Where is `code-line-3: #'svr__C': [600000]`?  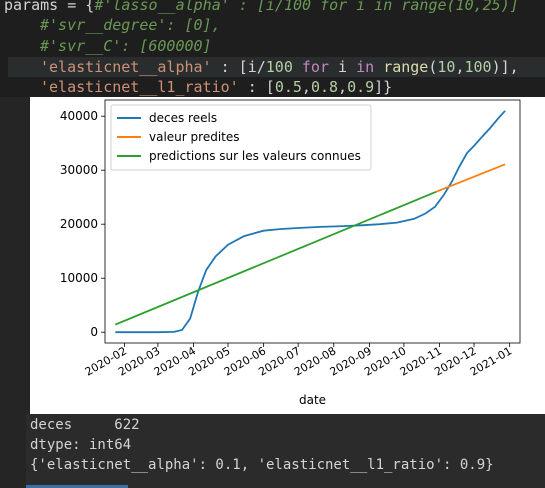 code-line-3: #'svr__C': [600000] is located at coordinates (126, 46).